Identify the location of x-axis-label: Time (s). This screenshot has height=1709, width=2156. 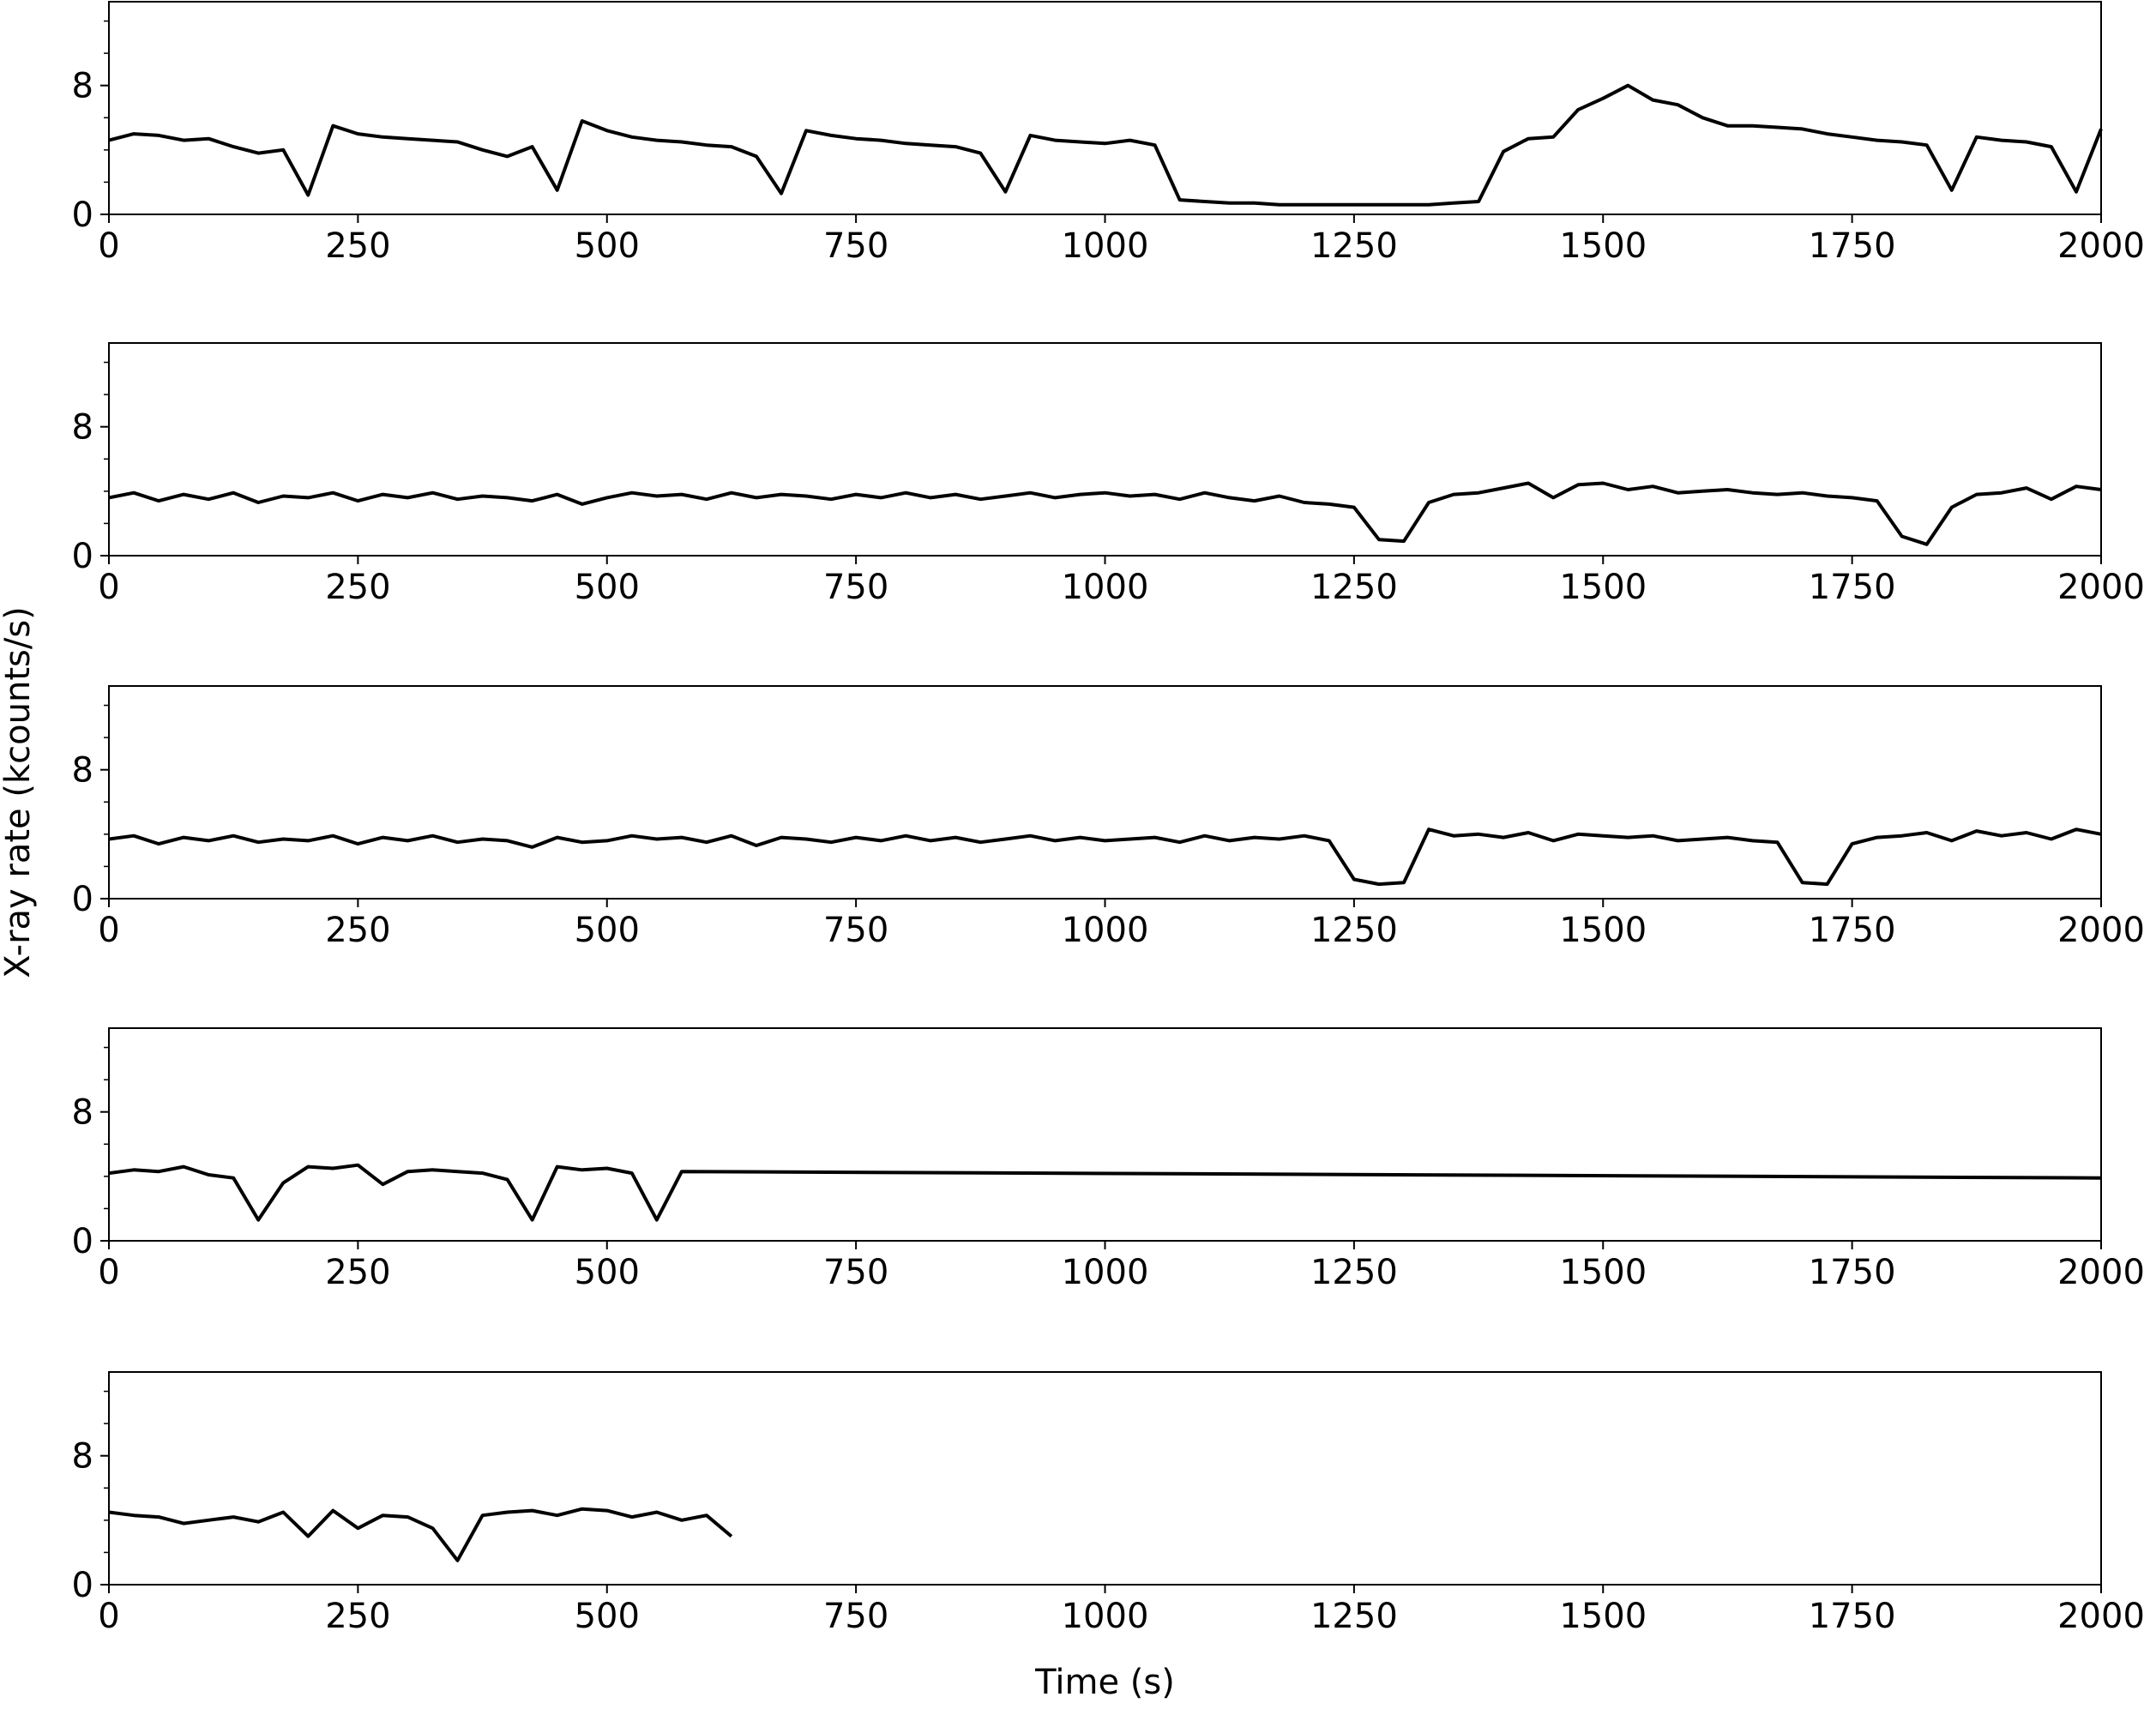
(1104, 1682).